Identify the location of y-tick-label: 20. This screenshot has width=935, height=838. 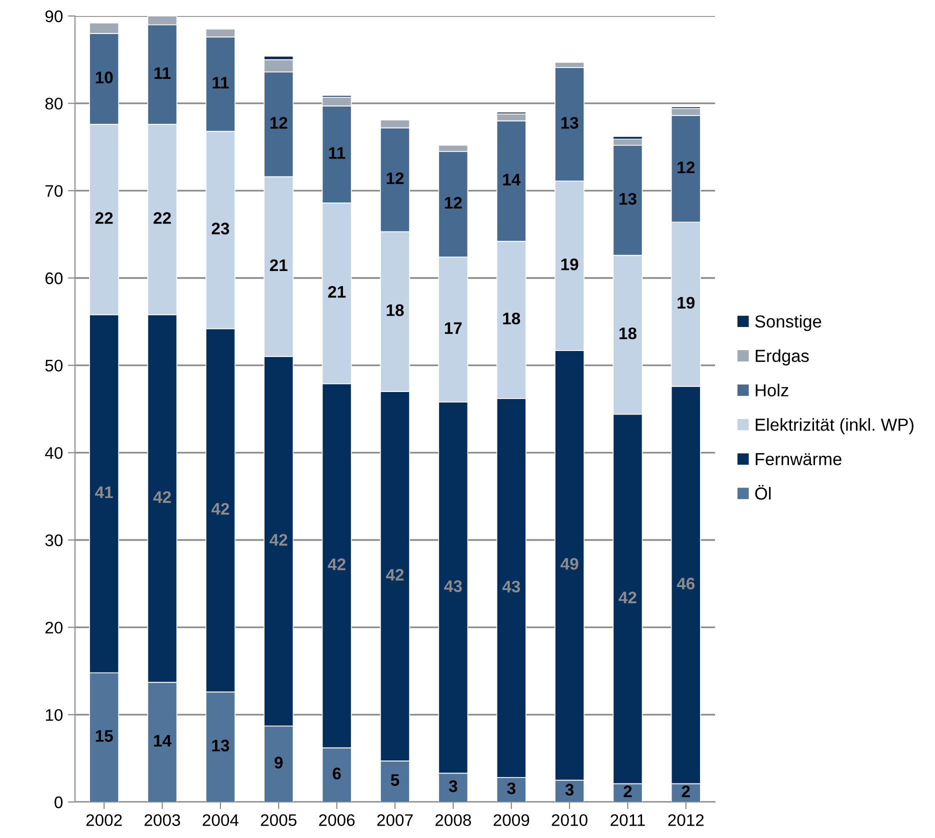
(54, 628).